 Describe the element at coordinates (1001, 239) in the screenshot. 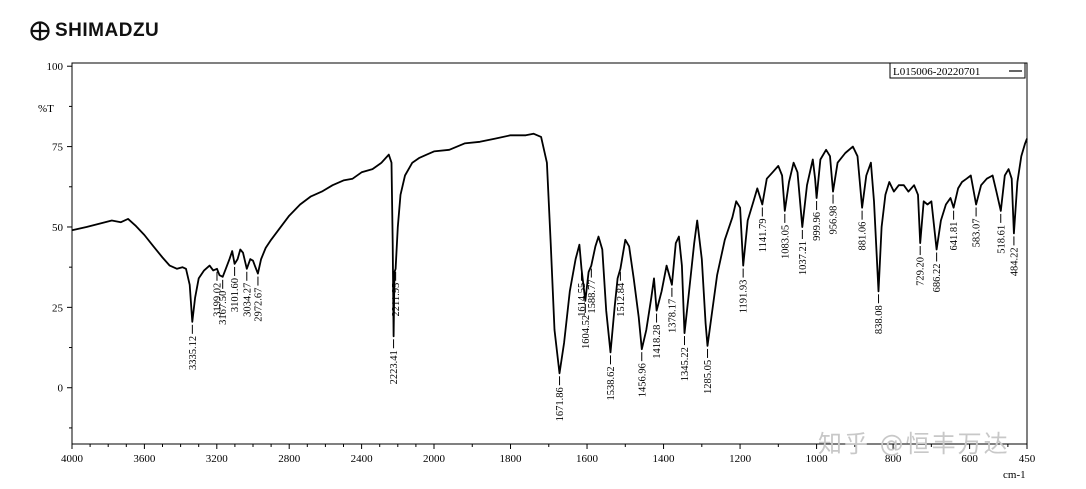

I see `peak-label: 518.61` at that location.